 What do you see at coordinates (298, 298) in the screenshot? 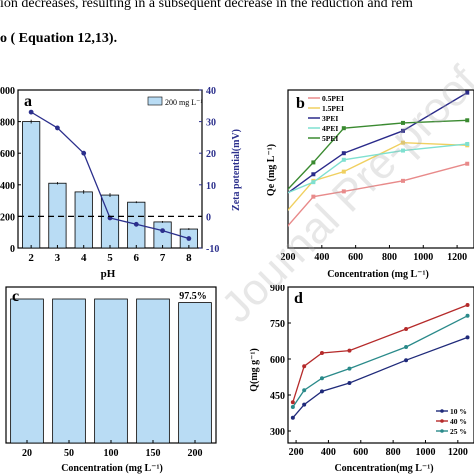
I see `panel-label-d: d` at bounding box center [298, 298].